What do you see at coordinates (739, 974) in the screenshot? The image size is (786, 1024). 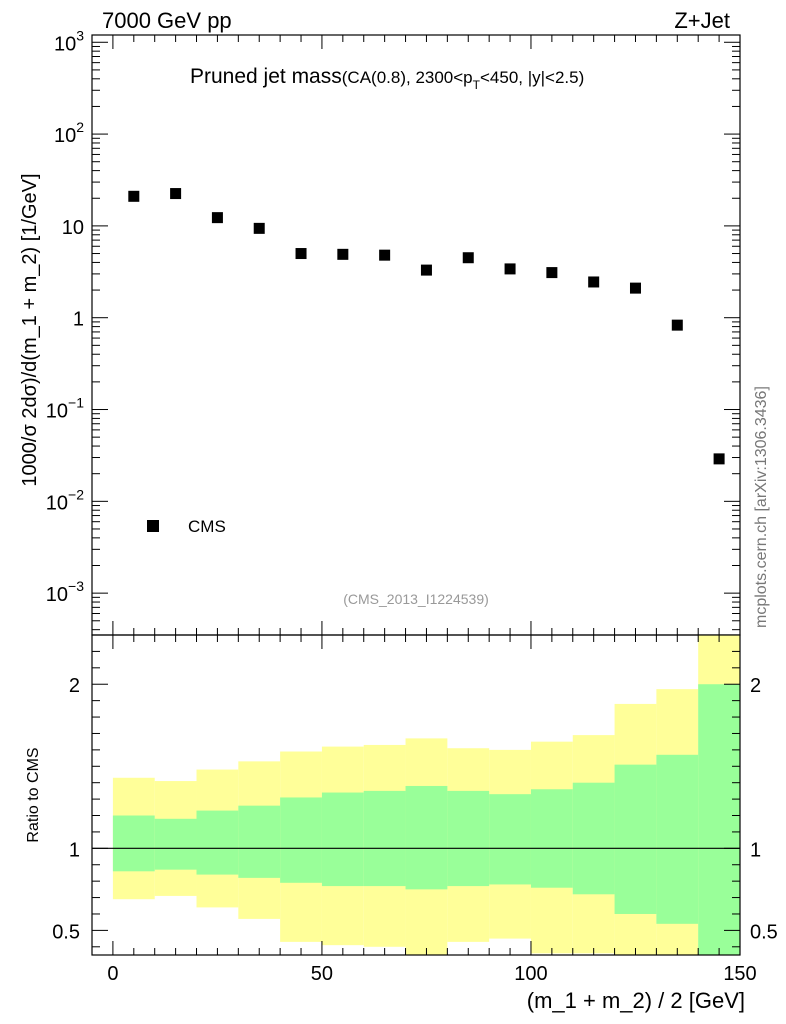 I see `x-tick-label: 150` at bounding box center [739, 974].